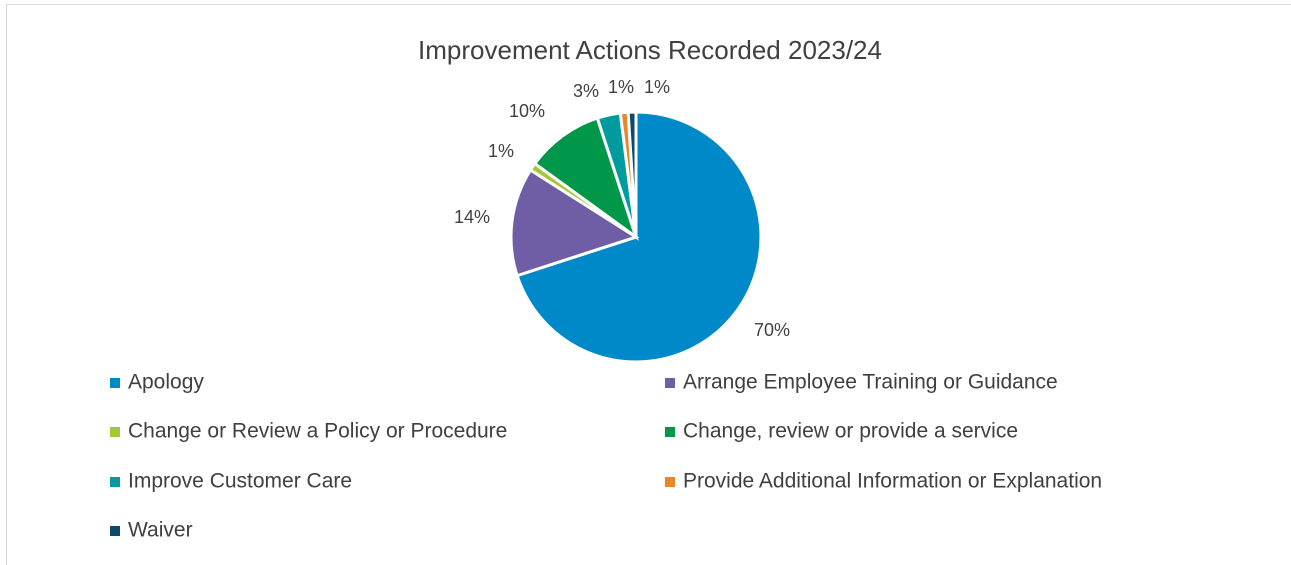 This screenshot has height=565, width=1291. Describe the element at coordinates (850, 431) in the screenshot. I see `legend-label: Change, review or provide a service` at that location.